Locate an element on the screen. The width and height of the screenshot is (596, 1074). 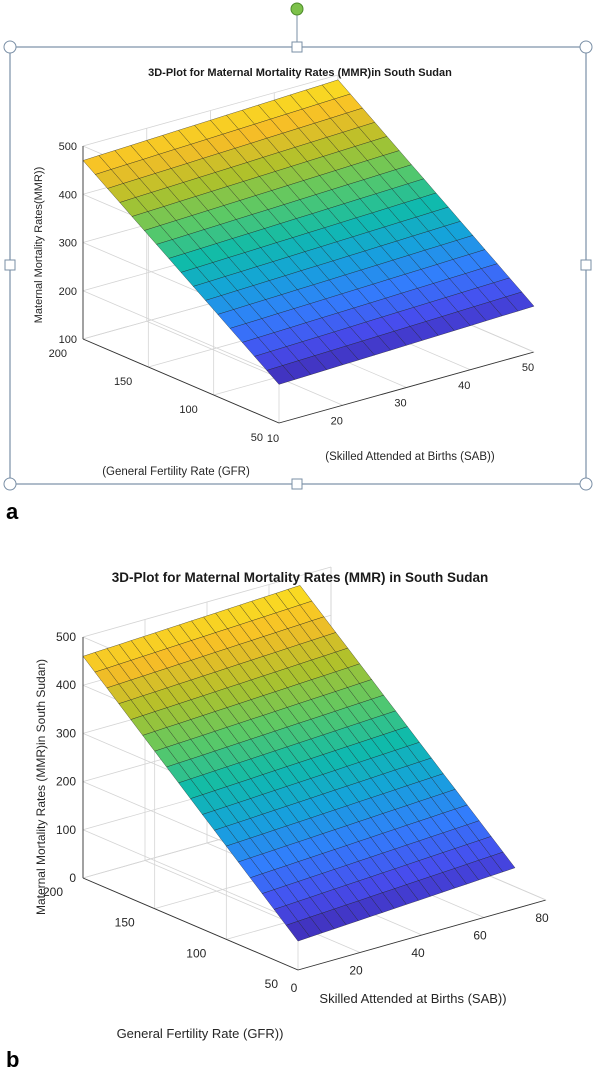
resize-handle-top-right is located at coordinates (586, 47).